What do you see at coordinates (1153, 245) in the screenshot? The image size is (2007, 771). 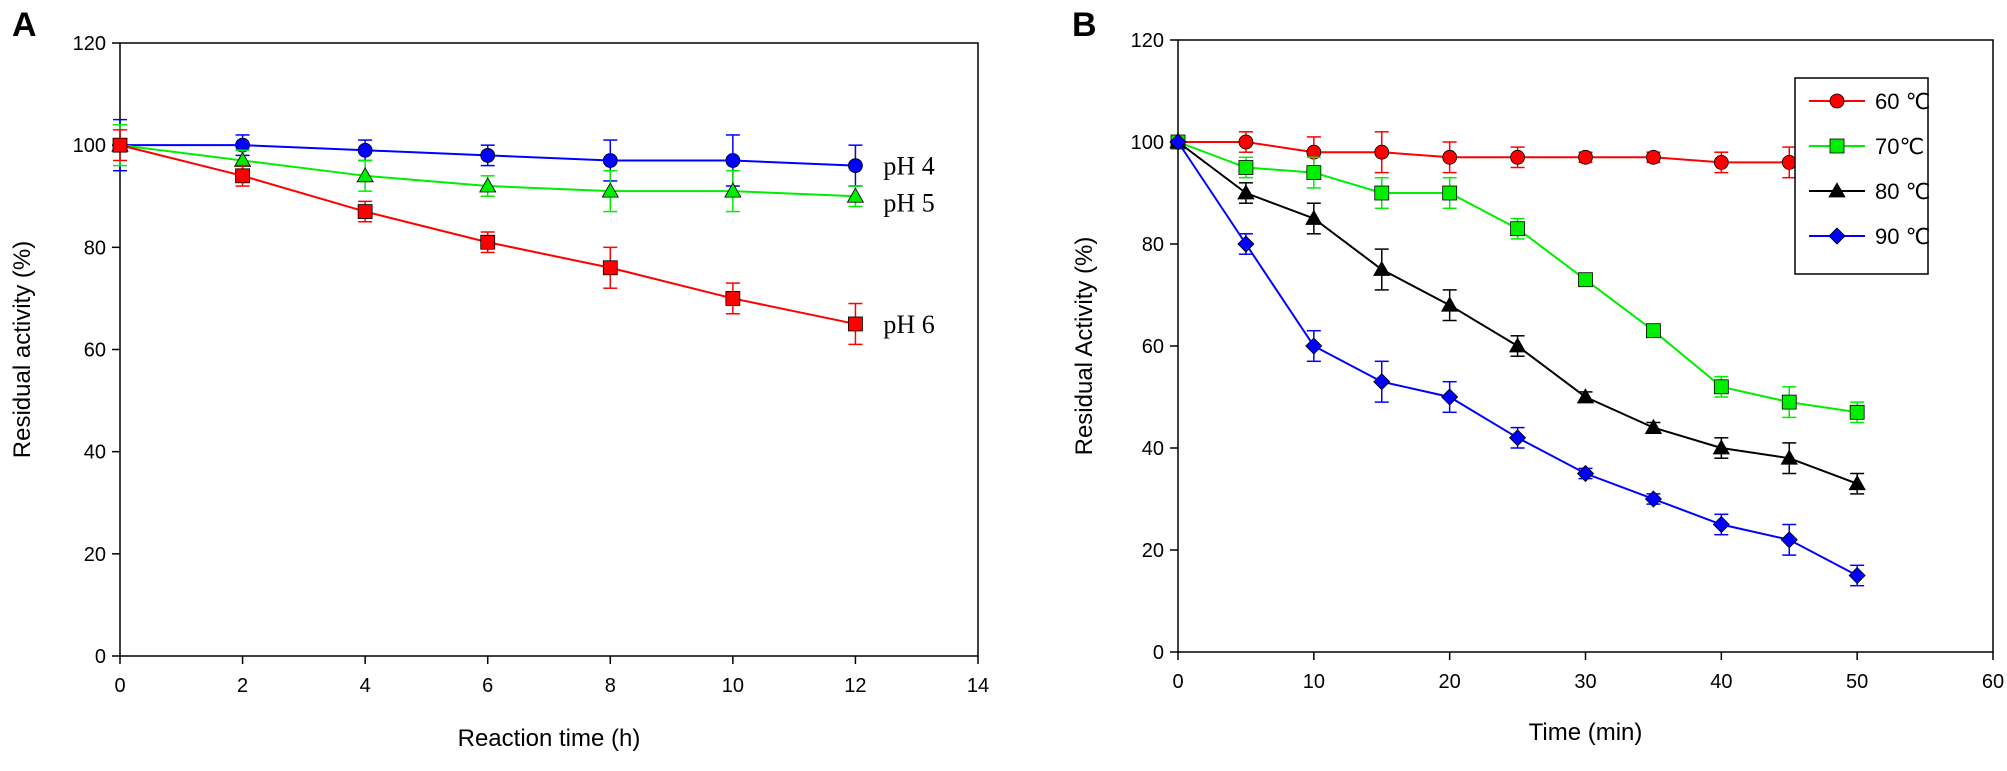 I see `panel-b-y-tick-label: 80` at bounding box center [1153, 245].